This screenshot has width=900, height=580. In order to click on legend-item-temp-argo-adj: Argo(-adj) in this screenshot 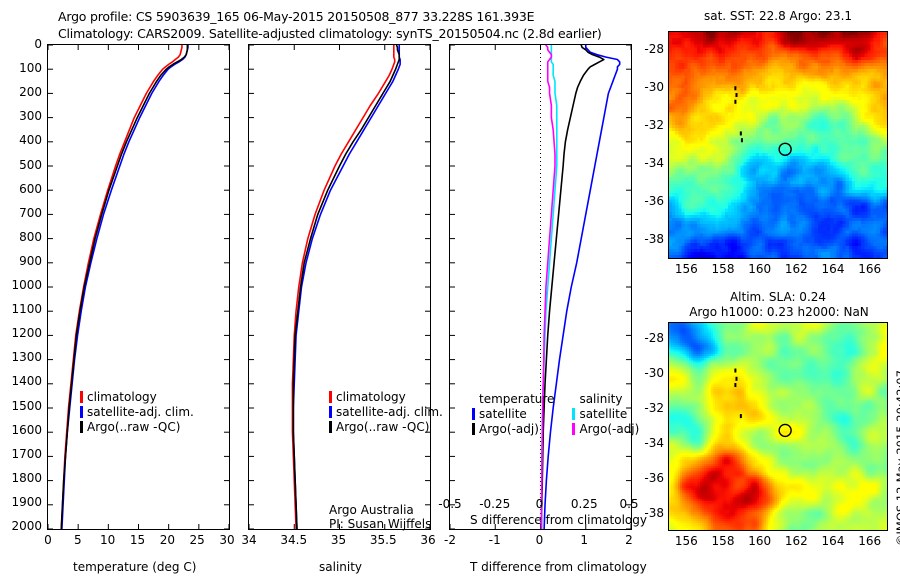, I will do `click(513, 428)`.